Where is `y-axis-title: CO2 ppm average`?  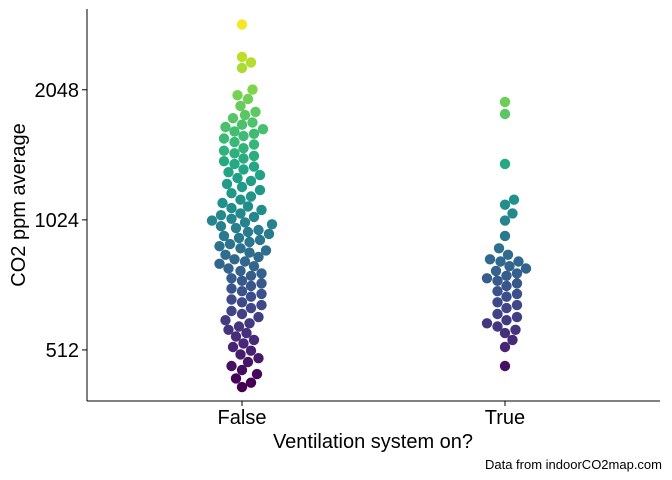 y-axis-title: CO2 ppm average is located at coordinates (19, 204).